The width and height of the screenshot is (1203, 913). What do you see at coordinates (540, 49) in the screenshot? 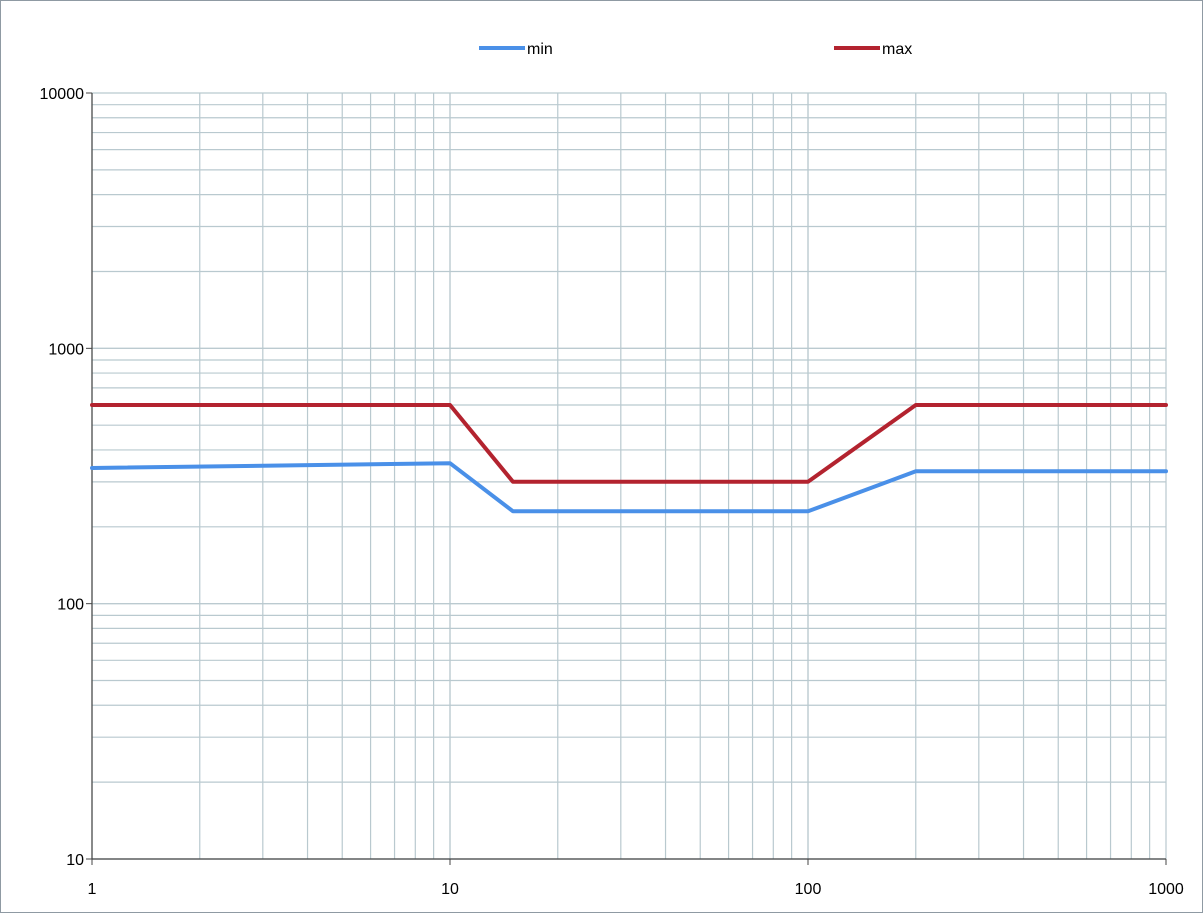
I see `legend-label-min: min` at bounding box center [540, 49].